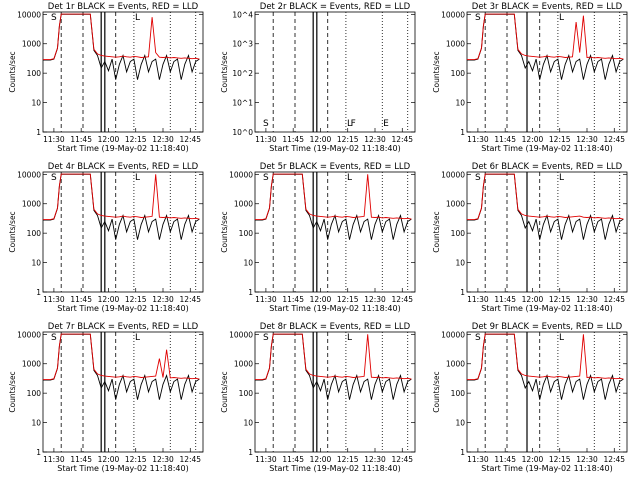 The width and height of the screenshot is (640, 480). What do you see at coordinates (242, 132) in the screenshot?
I see `y-tick-label: 10^0` at bounding box center [242, 132].